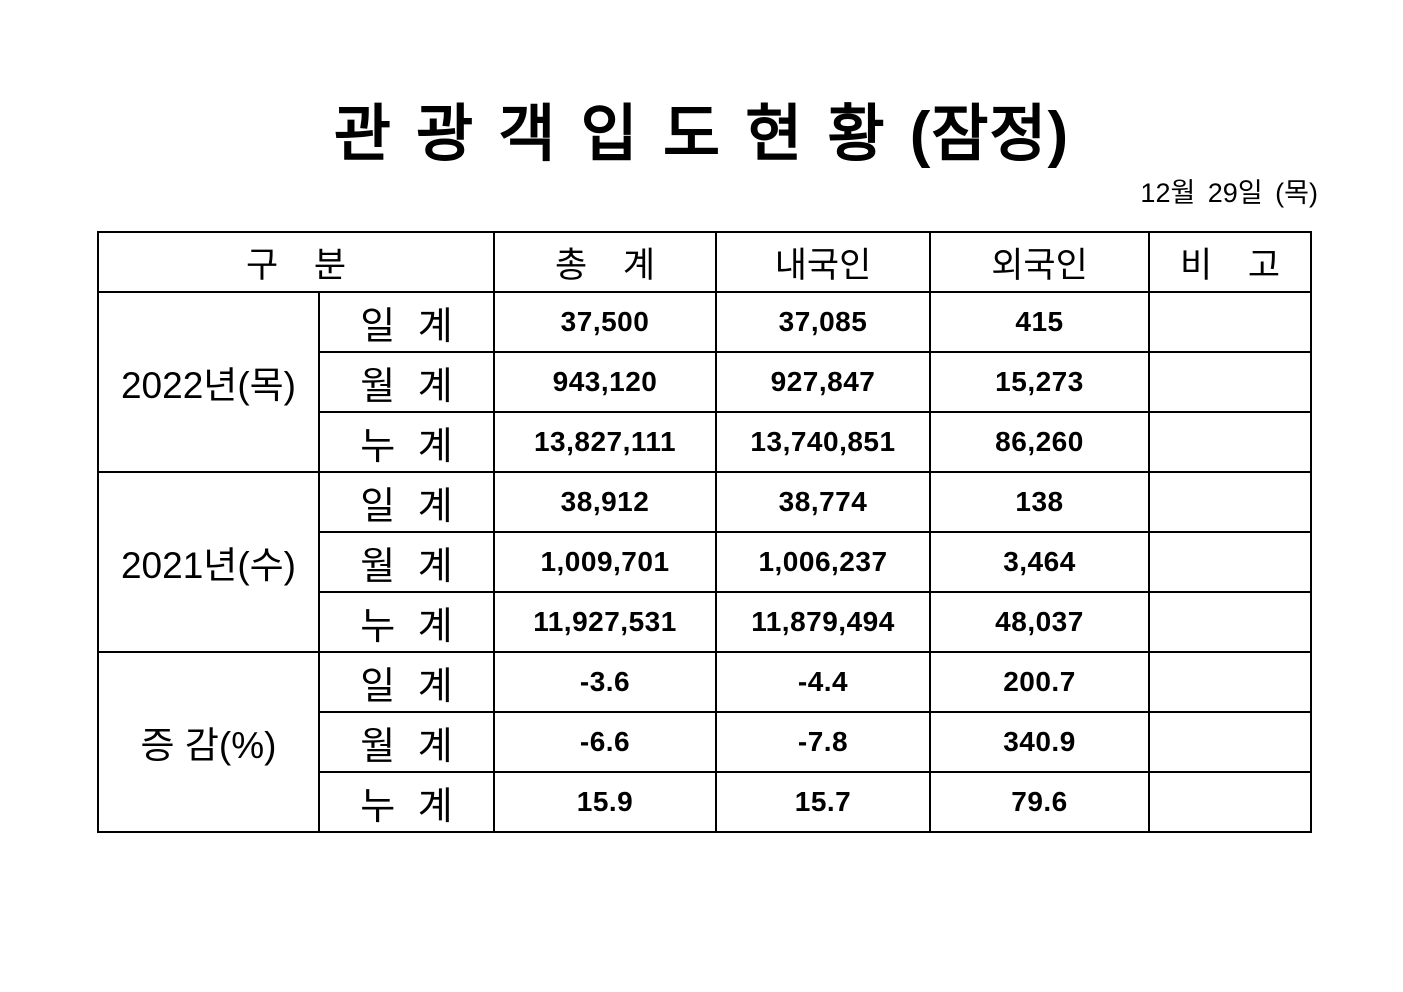 This screenshot has height=992, width=1403. What do you see at coordinates (701, 134) in the screenshot?
I see `page-title: 관 광 객 입 도 현 황 (잠정)` at bounding box center [701, 134].